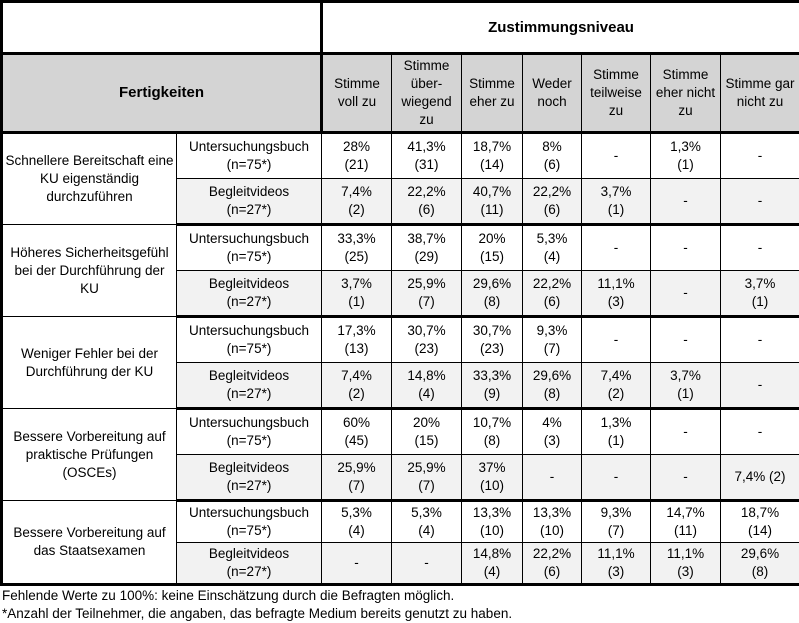 The image size is (799, 623). I want to click on value-cell: 8% (6), so click(552, 156).